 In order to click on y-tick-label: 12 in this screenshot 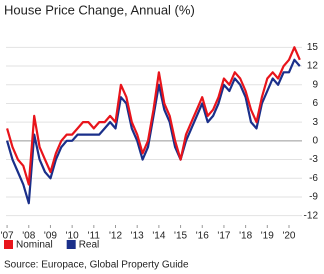, I will do `click(313, 66)`.